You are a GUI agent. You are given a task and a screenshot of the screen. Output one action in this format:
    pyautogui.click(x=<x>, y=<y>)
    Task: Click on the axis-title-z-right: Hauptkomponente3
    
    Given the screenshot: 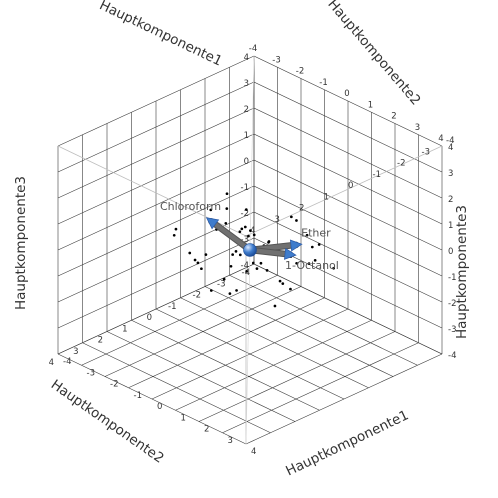 What is the action you would take?
    pyautogui.click(x=462, y=272)
    